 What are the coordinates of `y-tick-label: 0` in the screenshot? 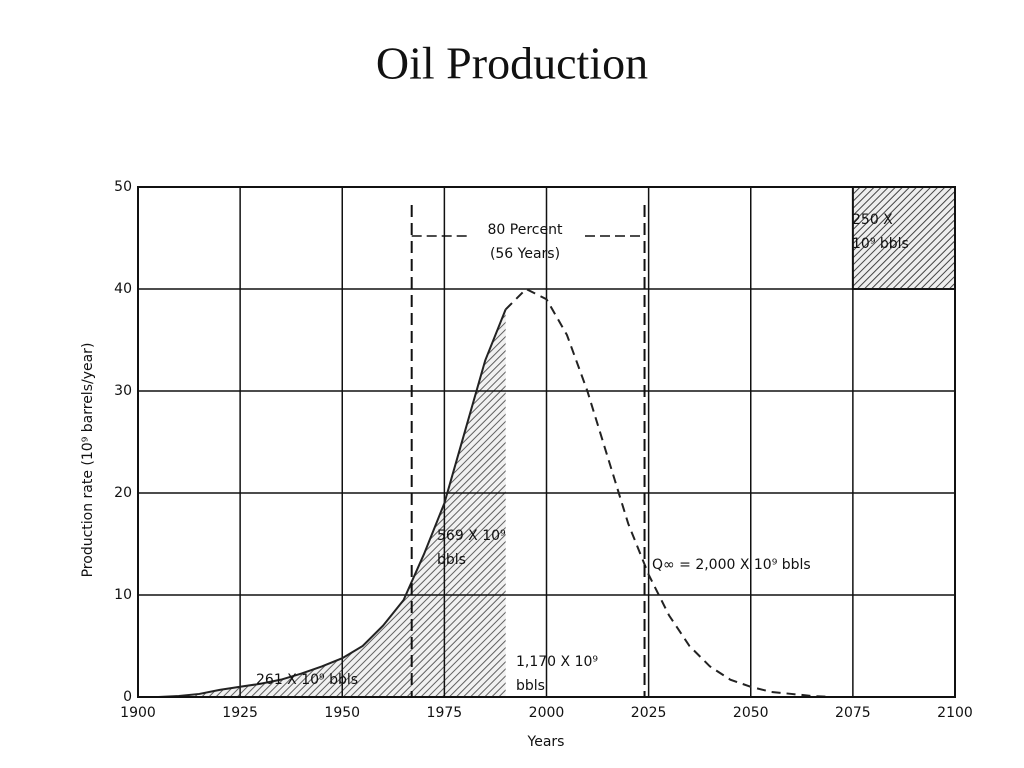 It's located at (127, 697).